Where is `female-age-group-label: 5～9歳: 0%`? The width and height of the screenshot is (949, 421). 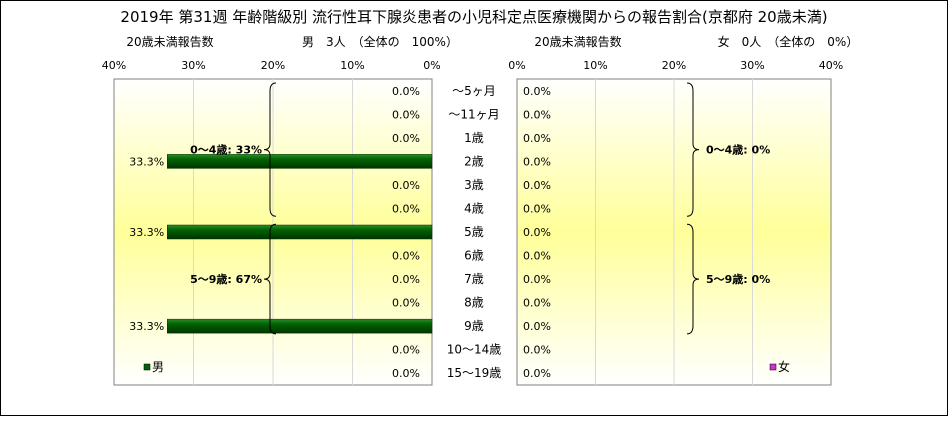
female-age-group-label: 5～9歳: 0% is located at coordinates (738, 279).